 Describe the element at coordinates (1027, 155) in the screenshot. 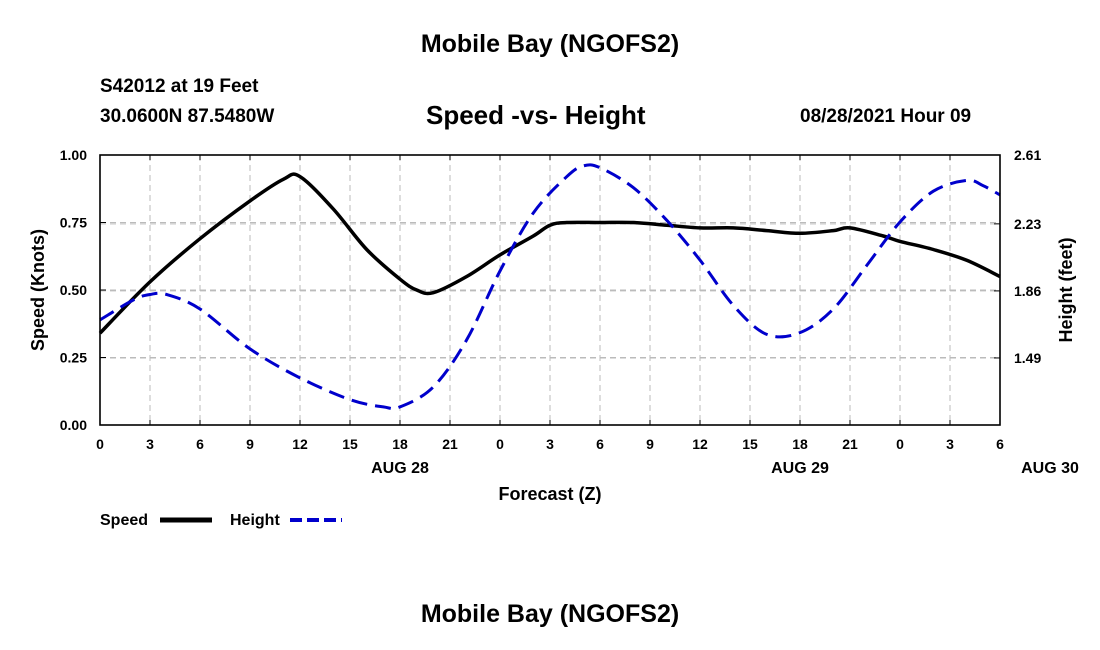

I see `y2-tick-label: 2.61` at that location.